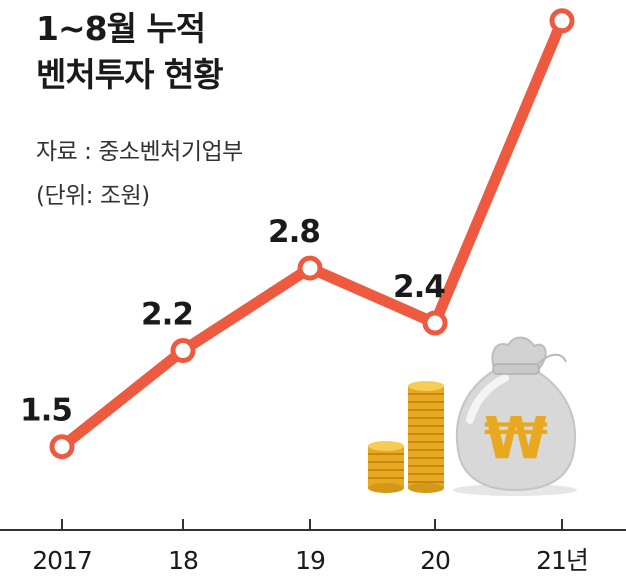  What do you see at coordinates (386, 467) in the screenshot?
I see `short-coin-stack` at bounding box center [386, 467].